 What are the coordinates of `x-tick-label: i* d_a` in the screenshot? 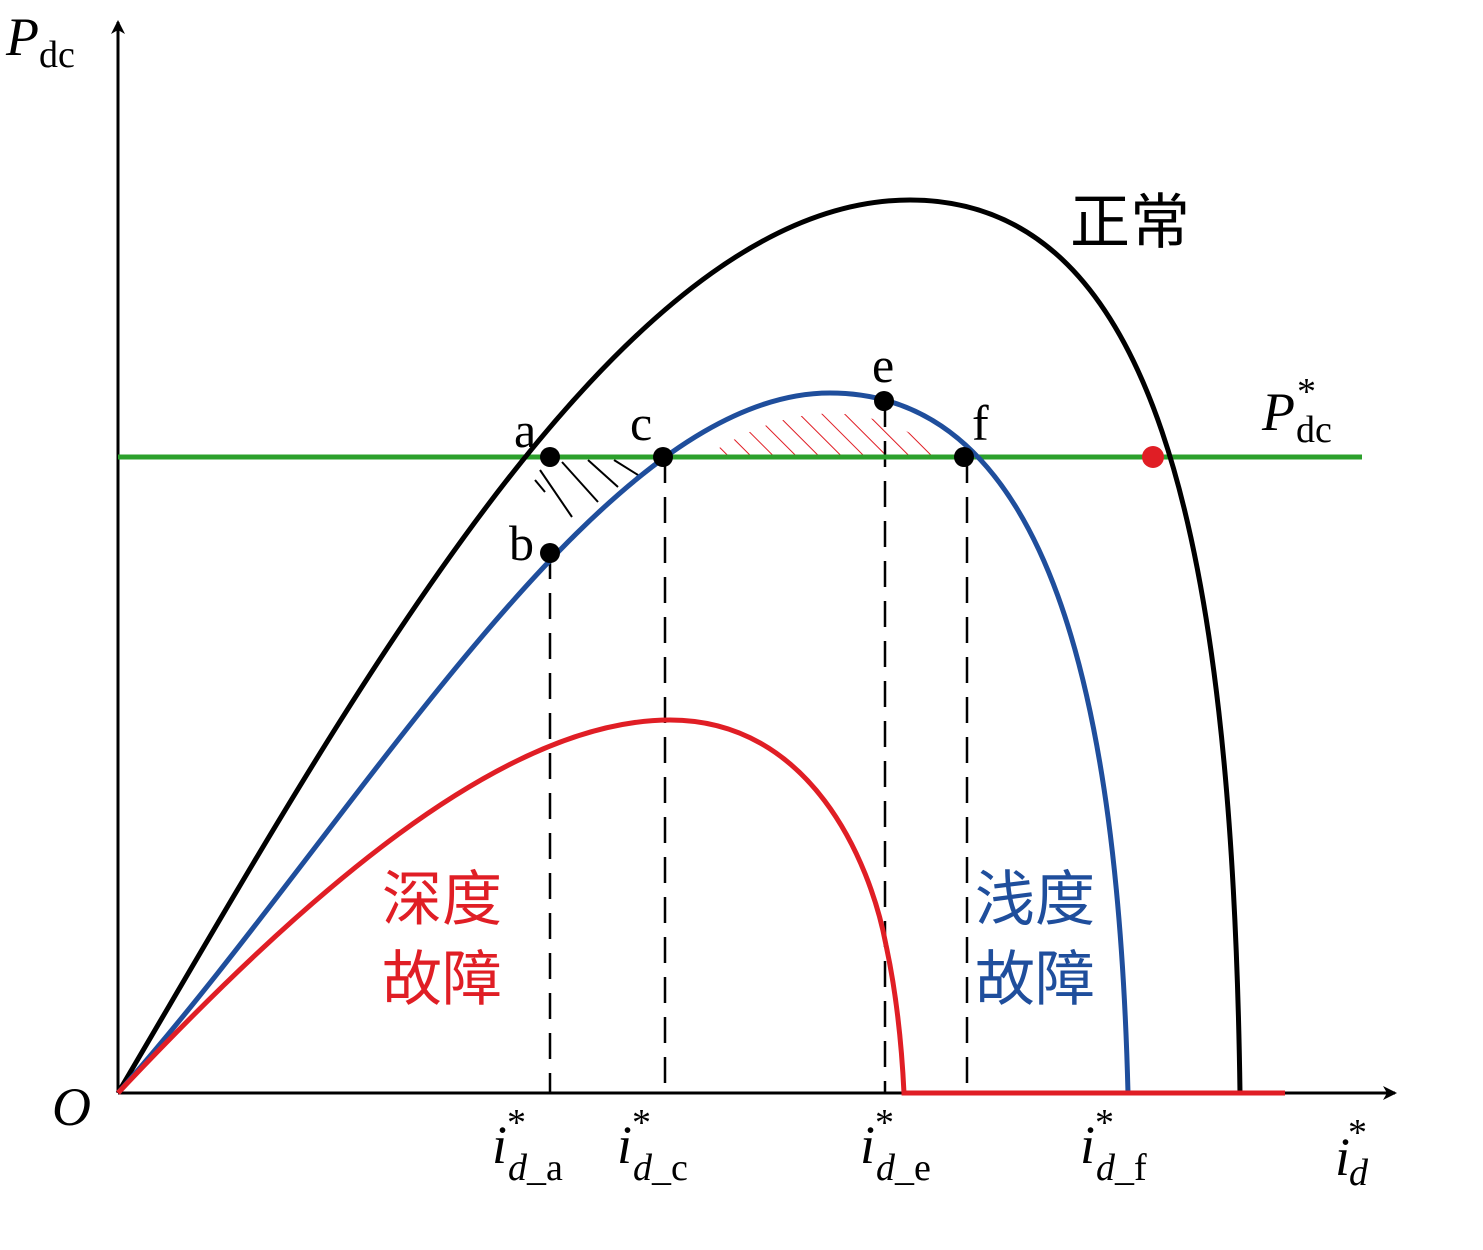 It's located at (527, 1145).